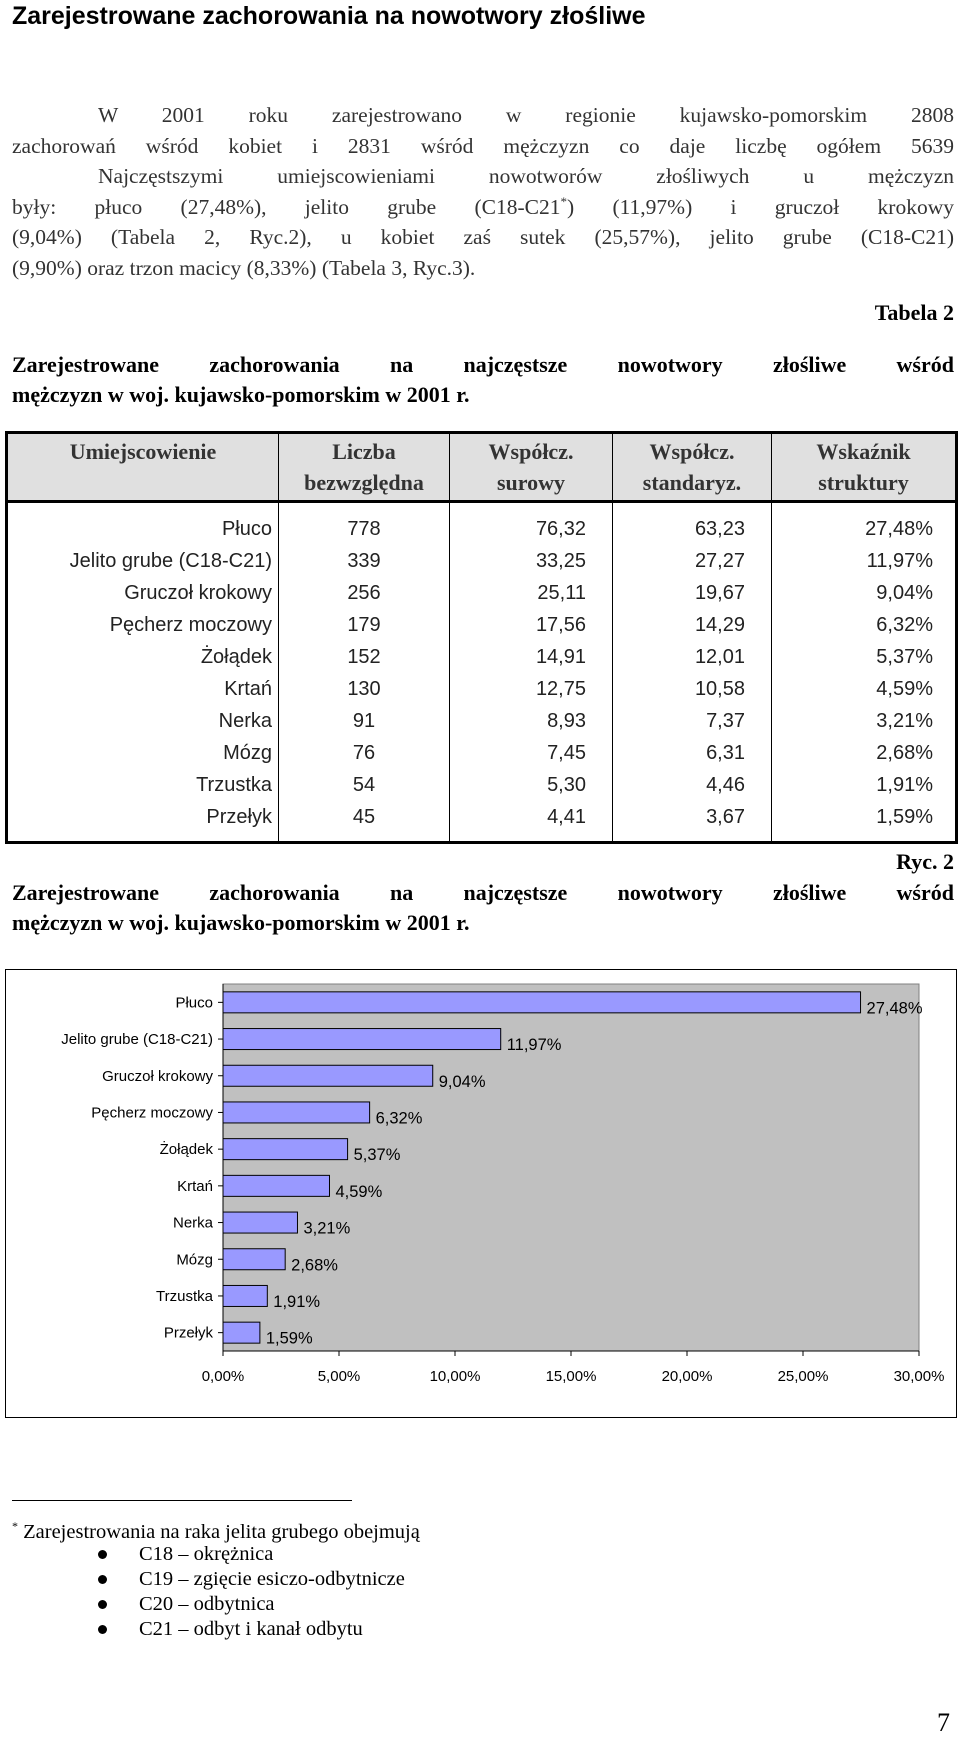 The image size is (960, 1750). I want to click on table-row: Nerka 91 8,93 7,37 3,21%, so click(482, 721).